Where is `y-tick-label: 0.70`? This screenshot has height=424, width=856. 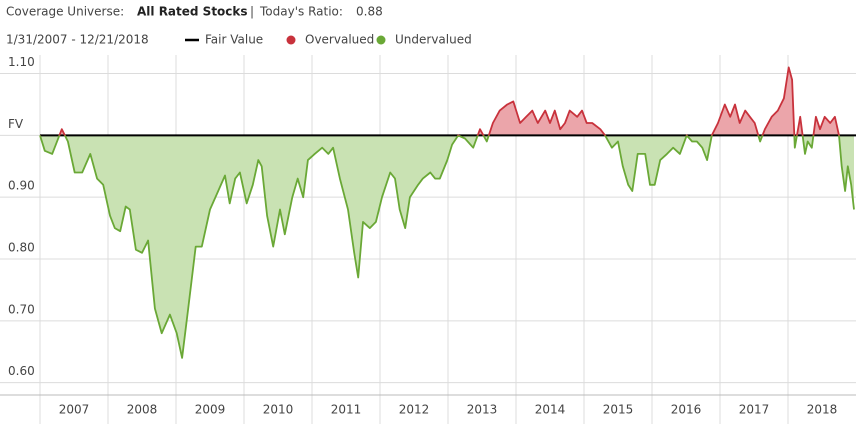
y-tick-label: 0.70 is located at coordinates (21, 309).